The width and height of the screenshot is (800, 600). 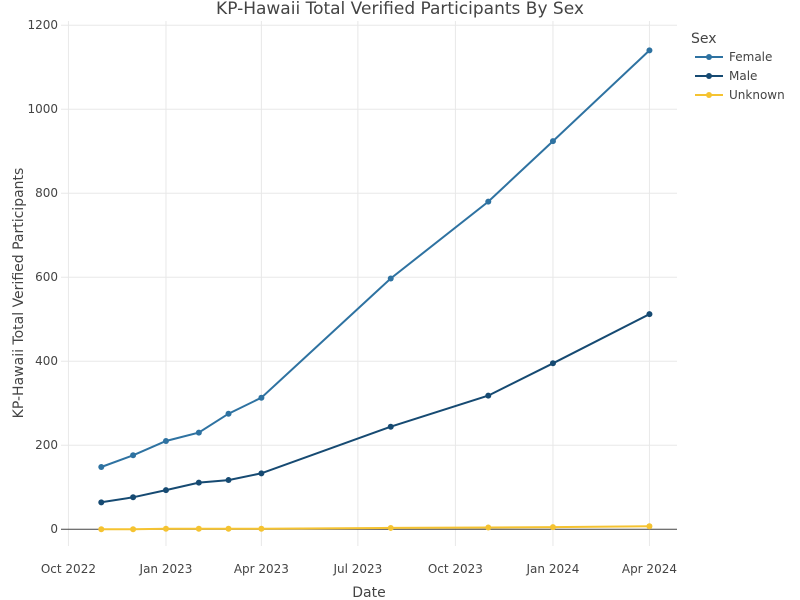 What do you see at coordinates (68, 569) in the screenshot?
I see `x-tick-label: Oct 2022` at bounding box center [68, 569].